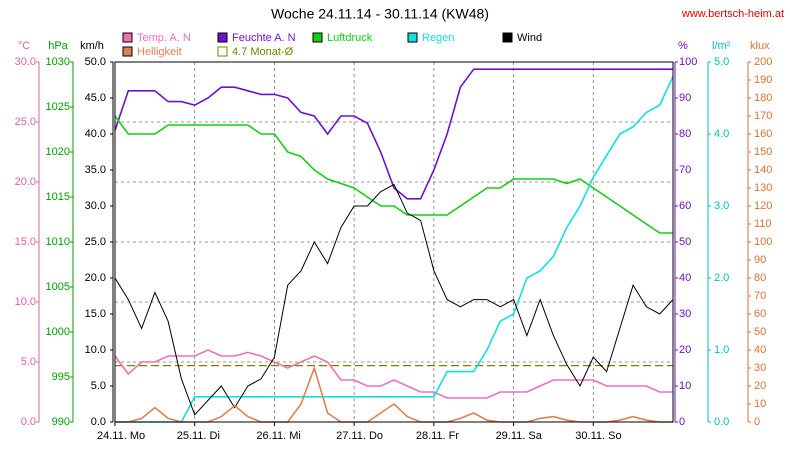  What do you see at coordinates (529, 38) in the screenshot?
I see `legend-label: Wind` at bounding box center [529, 38].